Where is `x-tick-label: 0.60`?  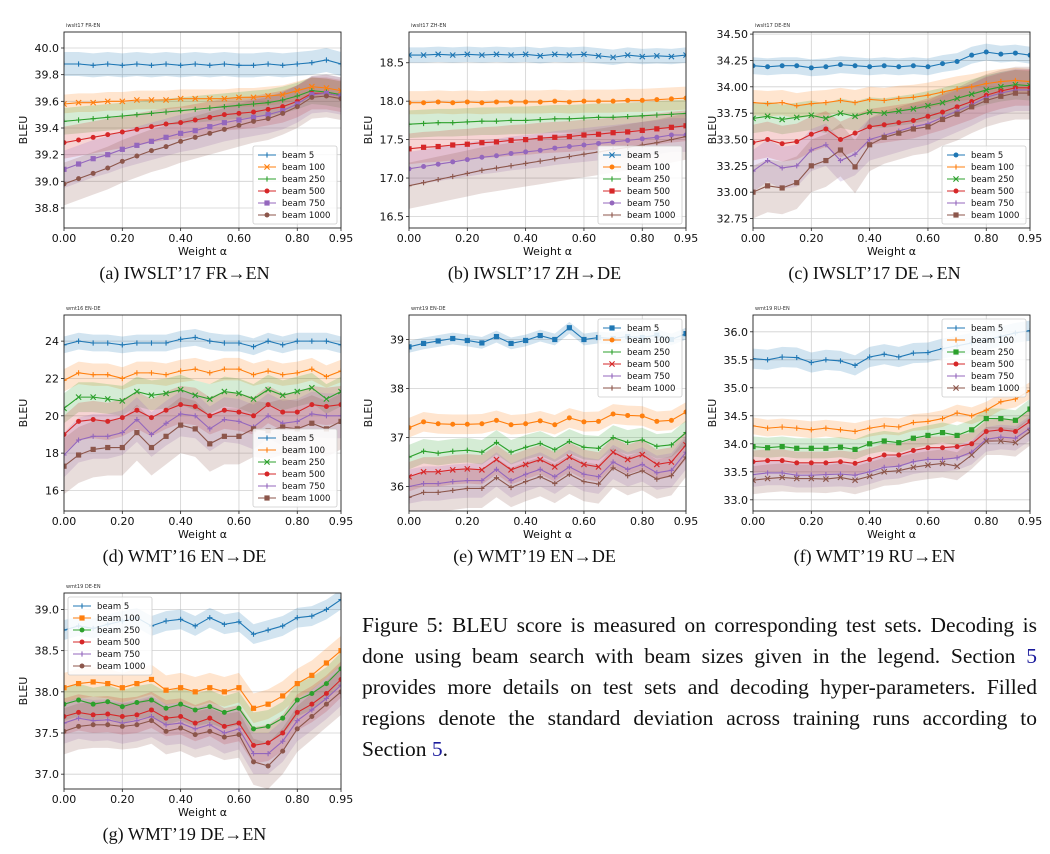 x-tick-label: 0.60 is located at coordinates (928, 238).